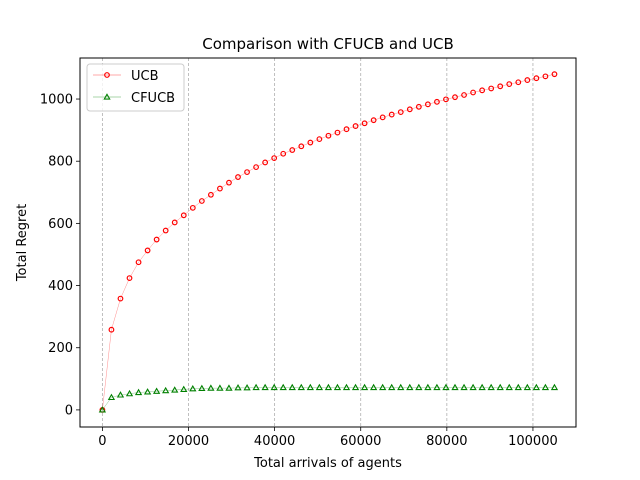 Image resolution: width=640 pixels, height=480 pixels. What do you see at coordinates (153, 98) in the screenshot?
I see `legend-label: CFUCB` at bounding box center [153, 98].